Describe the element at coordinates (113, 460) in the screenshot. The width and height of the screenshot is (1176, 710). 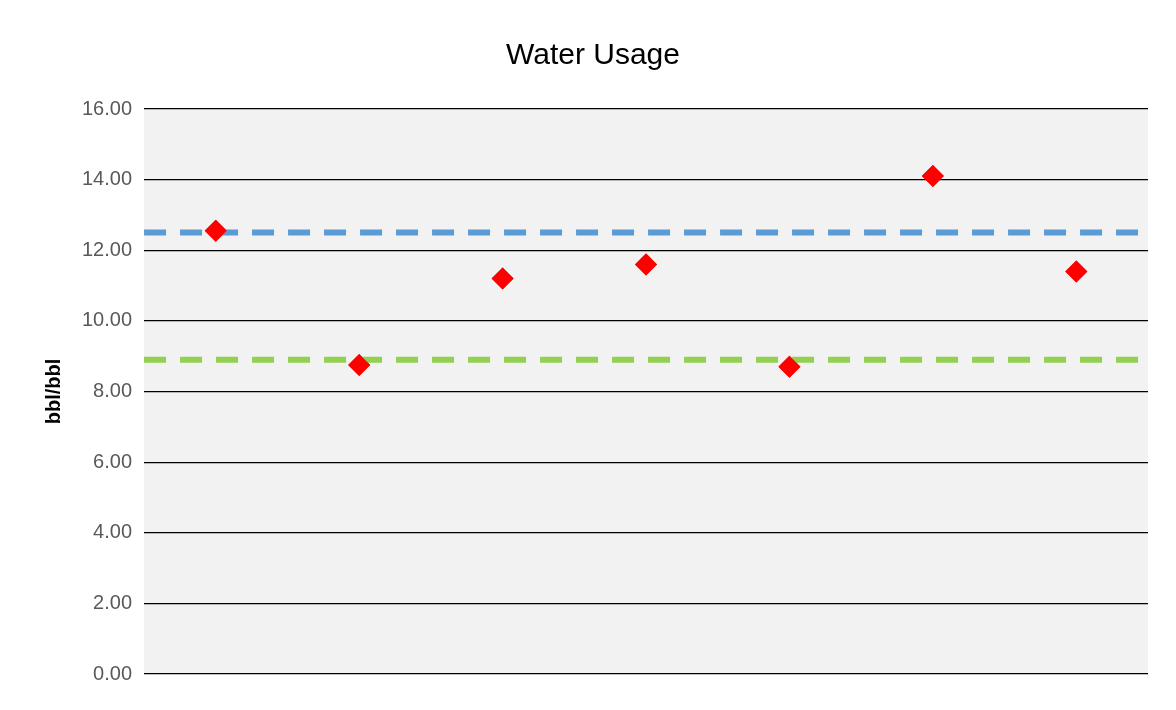
I see `y-tick-label: 6.00` at that location.